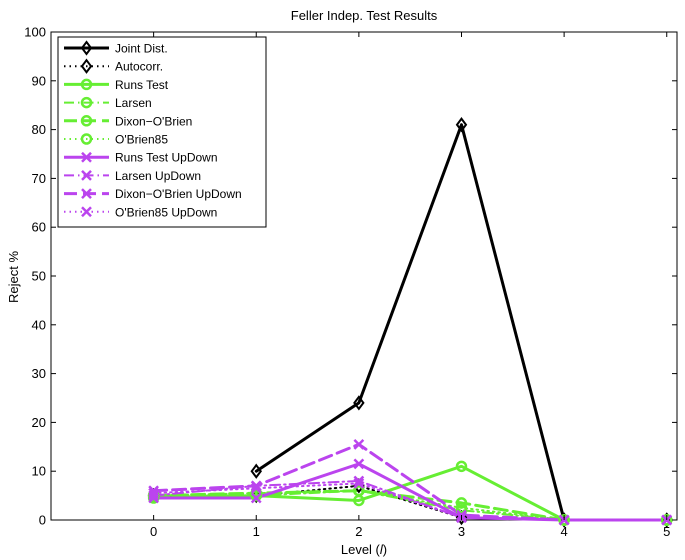  I want to click on x-tick-label: 4, so click(563, 531).